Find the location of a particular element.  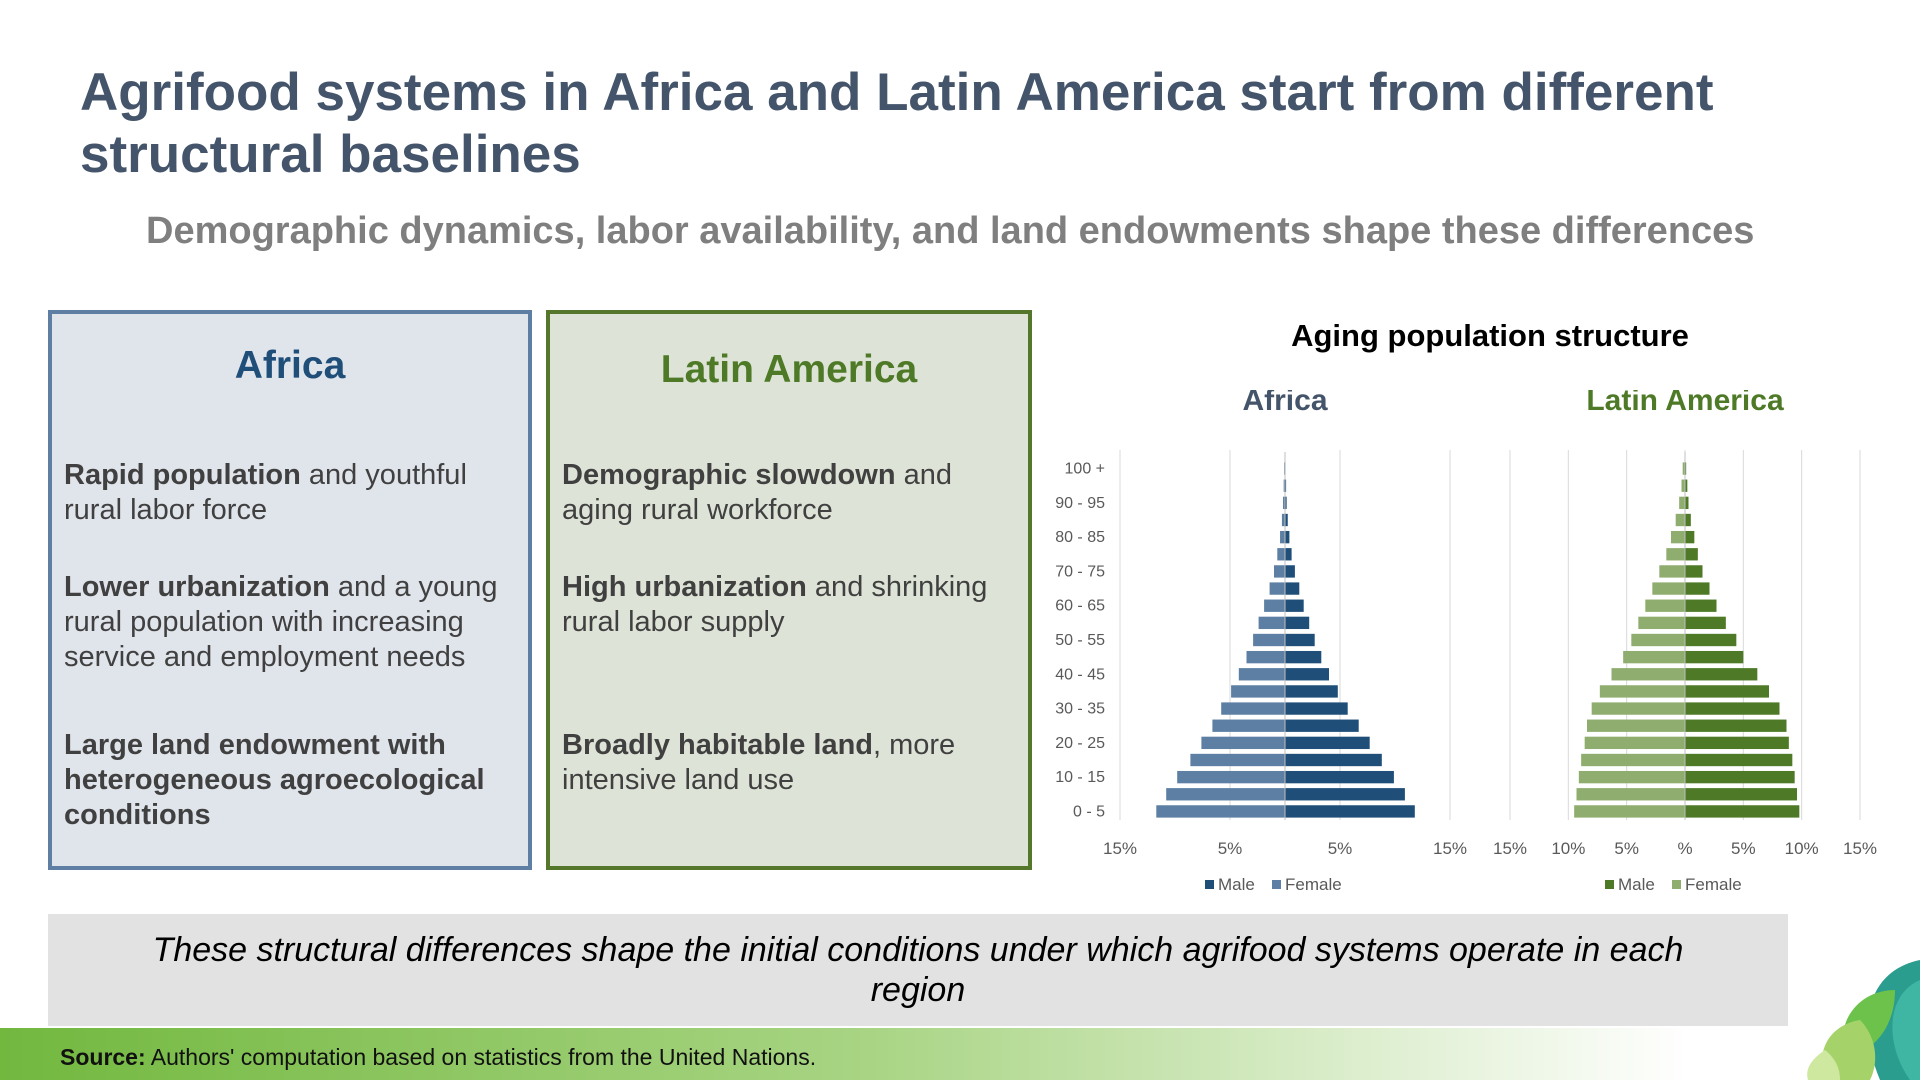

latam-legend-female-swatch is located at coordinates (1676, 884).